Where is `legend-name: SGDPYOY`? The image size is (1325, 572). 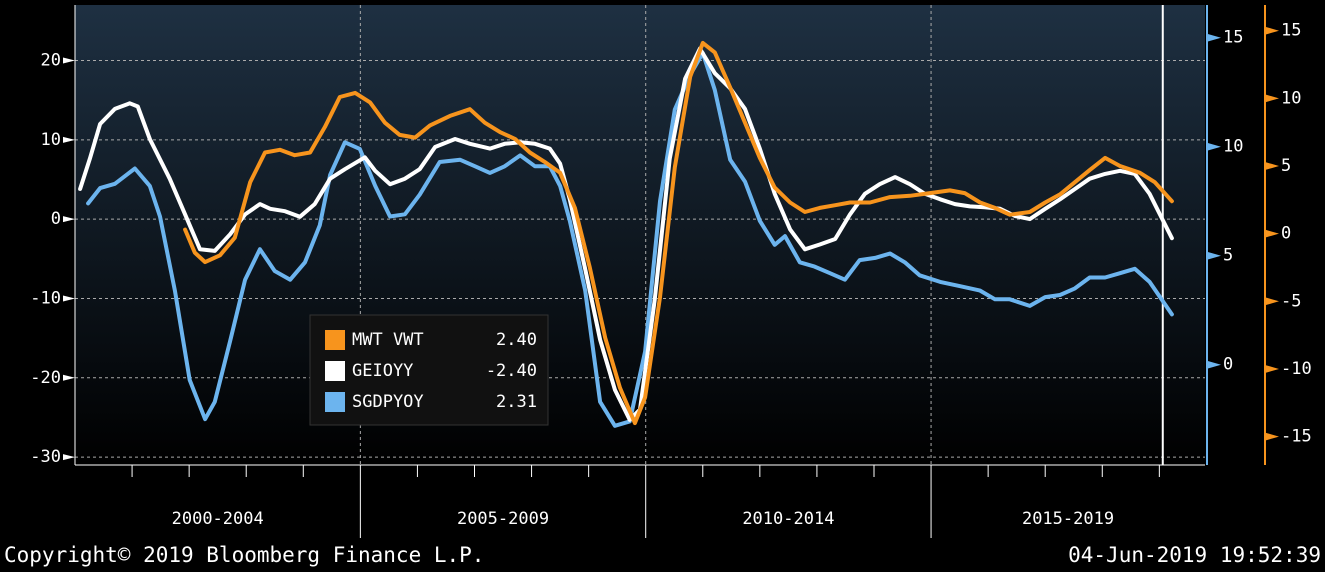
legend-name: SGDPYOY is located at coordinates (388, 402).